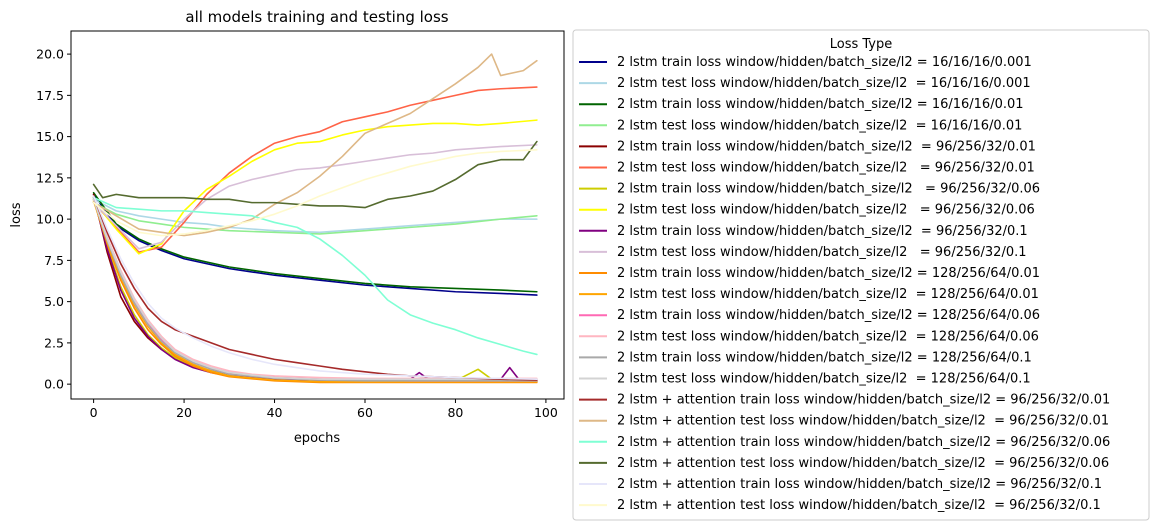  What do you see at coordinates (365, 412) in the screenshot?
I see `x-tick-label: 60` at bounding box center [365, 412].